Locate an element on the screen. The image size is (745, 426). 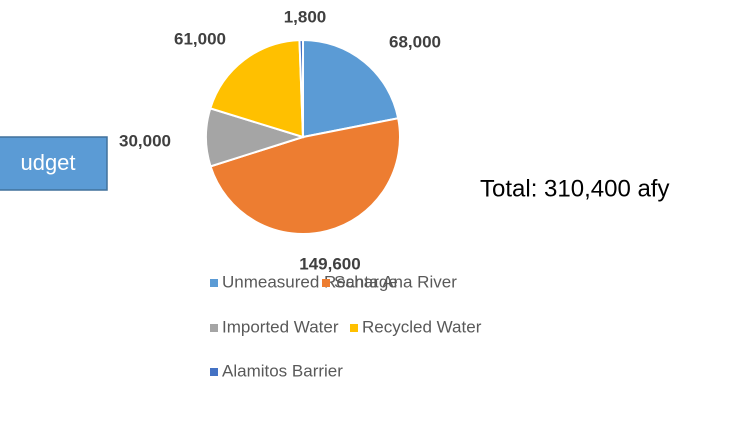
data-label: 61,000 is located at coordinates (200, 38).